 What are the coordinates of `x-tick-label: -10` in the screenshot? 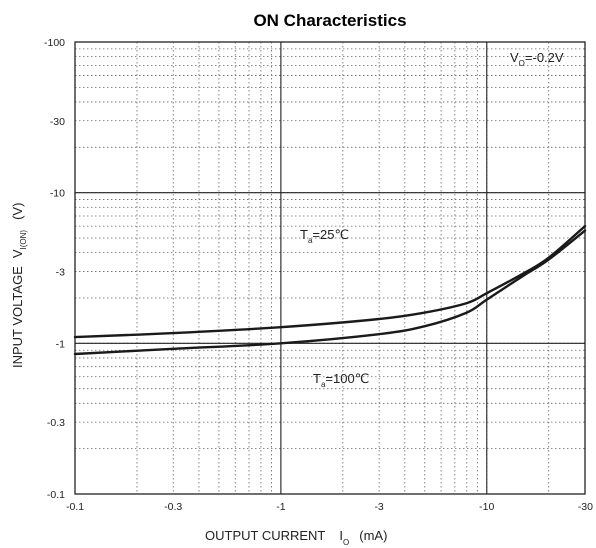 It's located at (486, 507).